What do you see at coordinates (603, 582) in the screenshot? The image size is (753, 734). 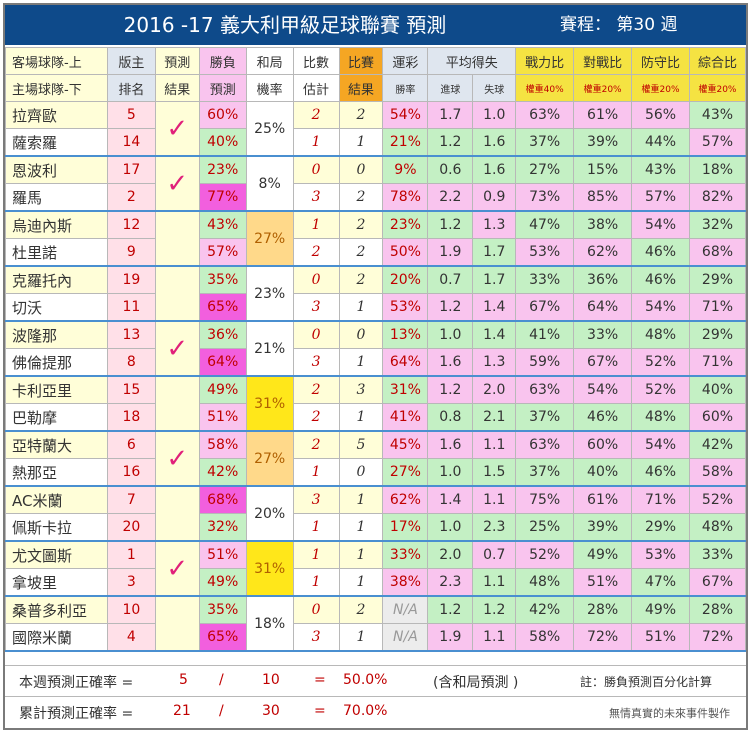 I see `head-to-head-ratio: 51%` at bounding box center [603, 582].